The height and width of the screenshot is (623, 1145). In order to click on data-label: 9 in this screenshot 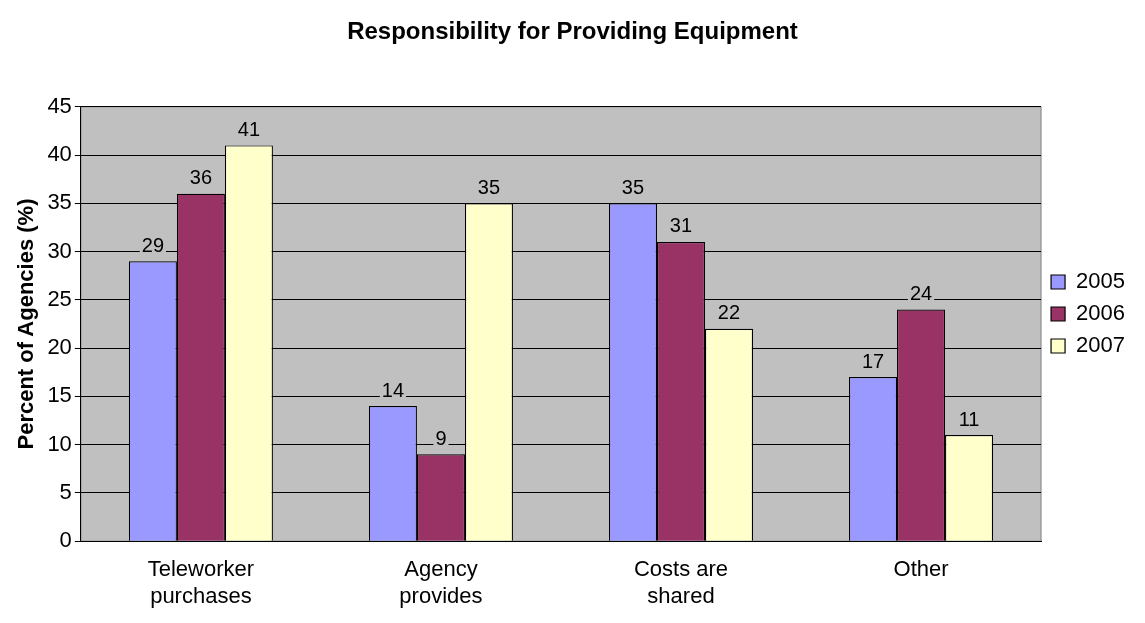, I will do `click(441, 437)`.